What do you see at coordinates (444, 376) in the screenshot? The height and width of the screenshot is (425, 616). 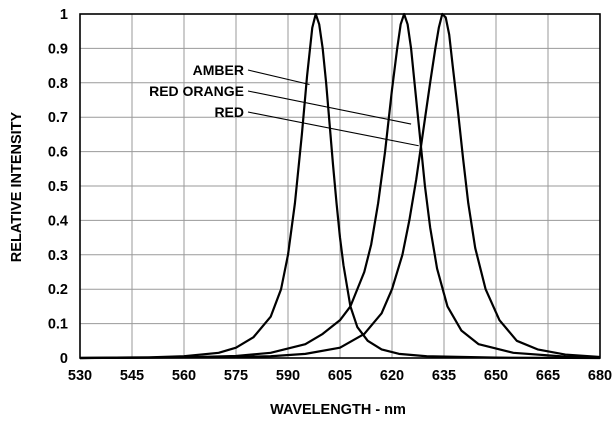 I see `x-tick-label: 635` at bounding box center [444, 376].